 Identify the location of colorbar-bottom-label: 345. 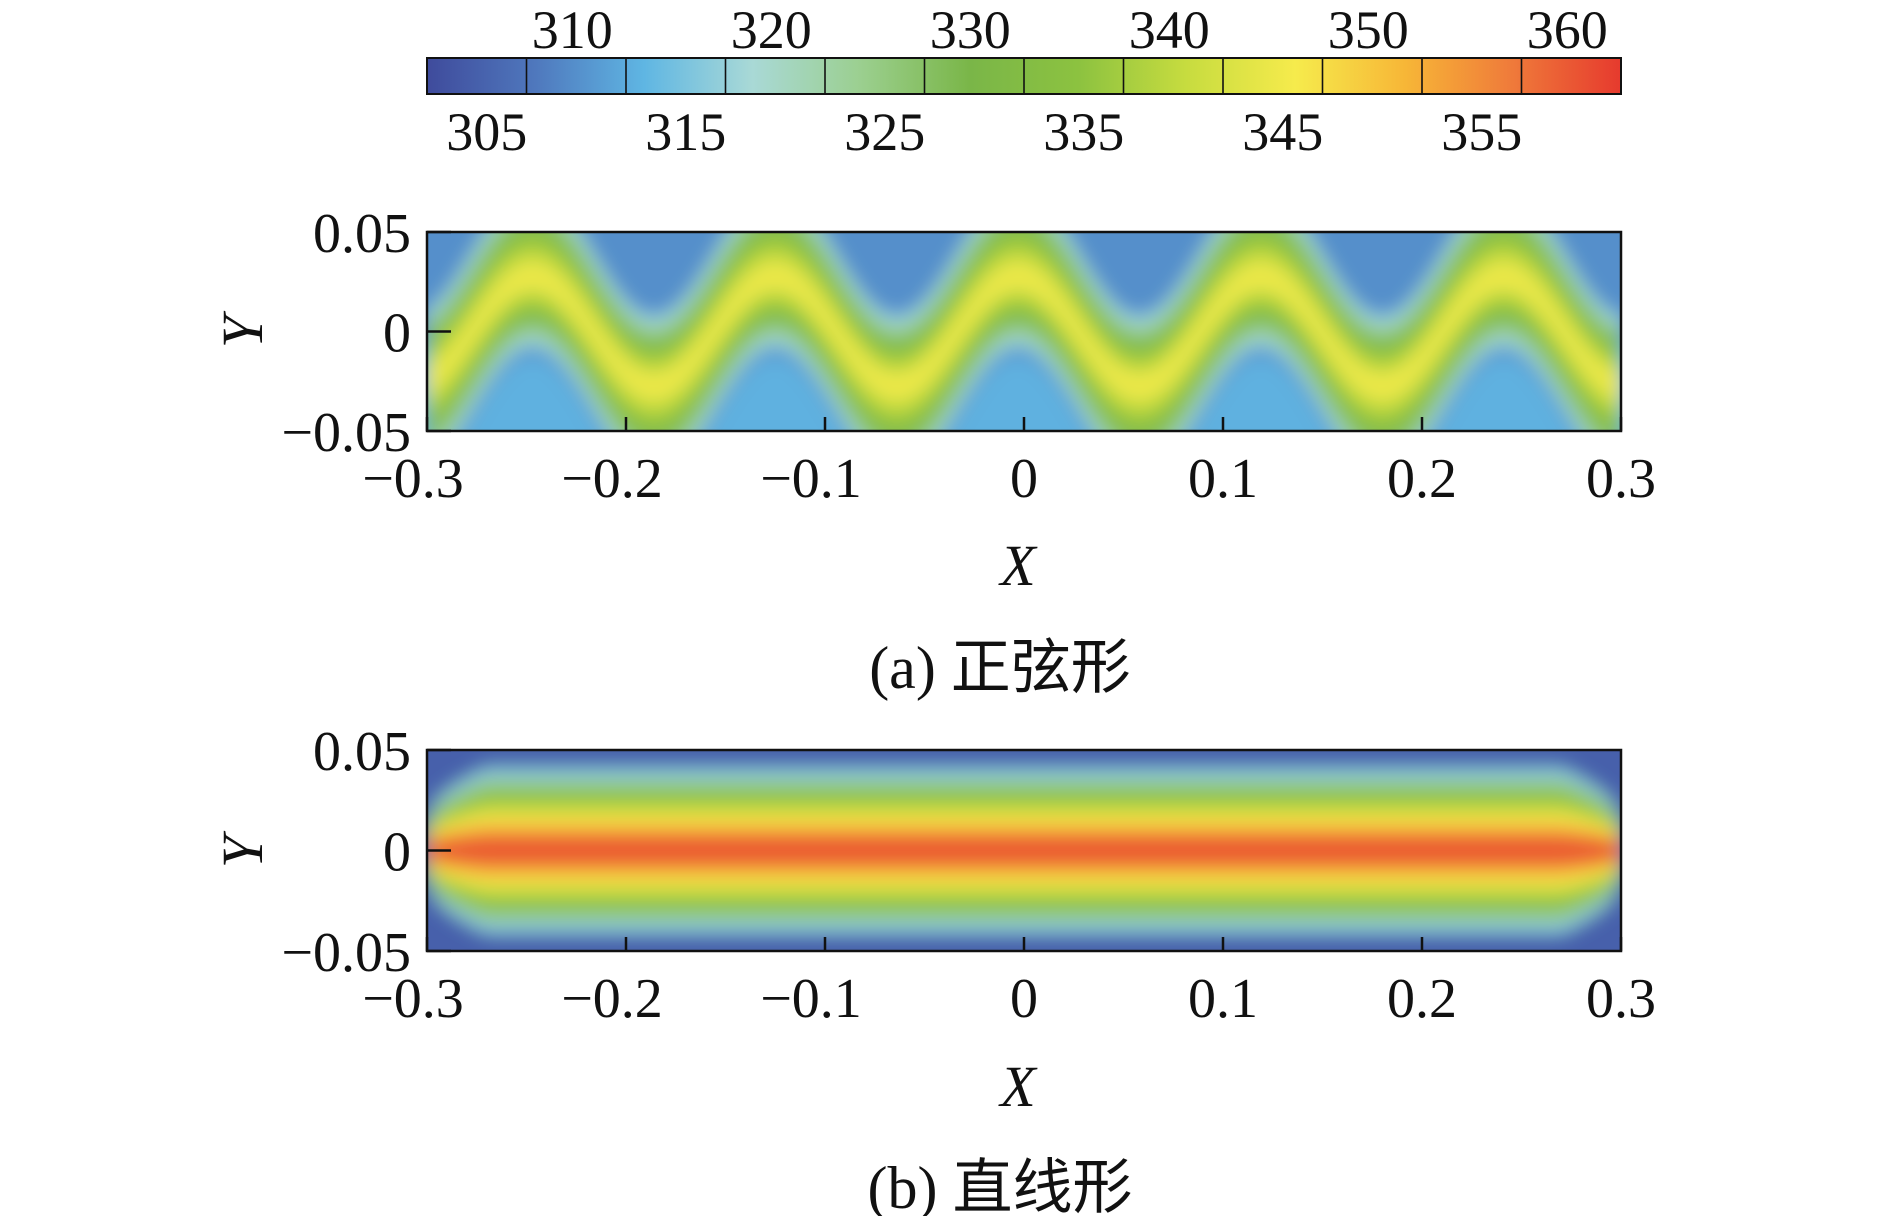
(1282, 132).